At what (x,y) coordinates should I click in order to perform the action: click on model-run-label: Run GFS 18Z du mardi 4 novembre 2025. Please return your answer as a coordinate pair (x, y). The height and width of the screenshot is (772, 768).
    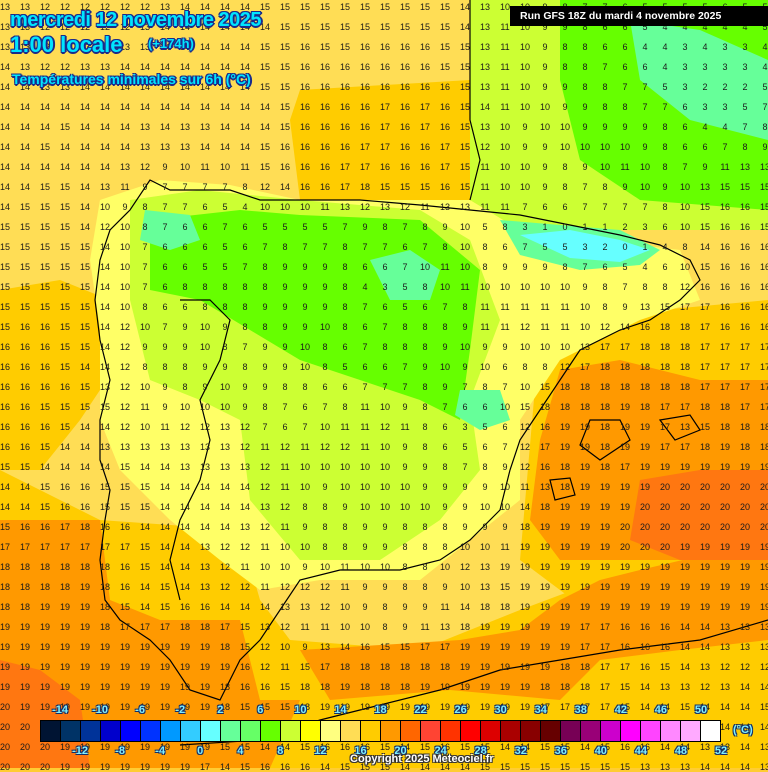
    Looking at the image, I should click on (639, 16).